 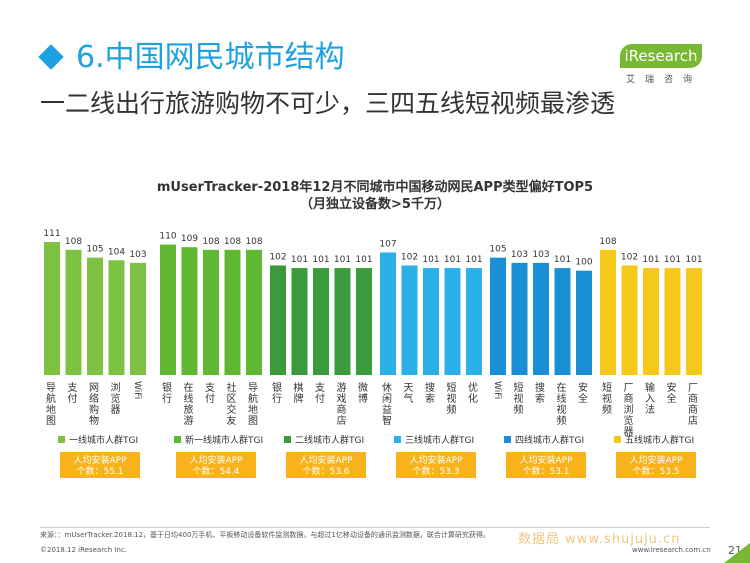 What do you see at coordinates (189, 404) in the screenshot?
I see `category-label: 在线旅游` at bounding box center [189, 404].